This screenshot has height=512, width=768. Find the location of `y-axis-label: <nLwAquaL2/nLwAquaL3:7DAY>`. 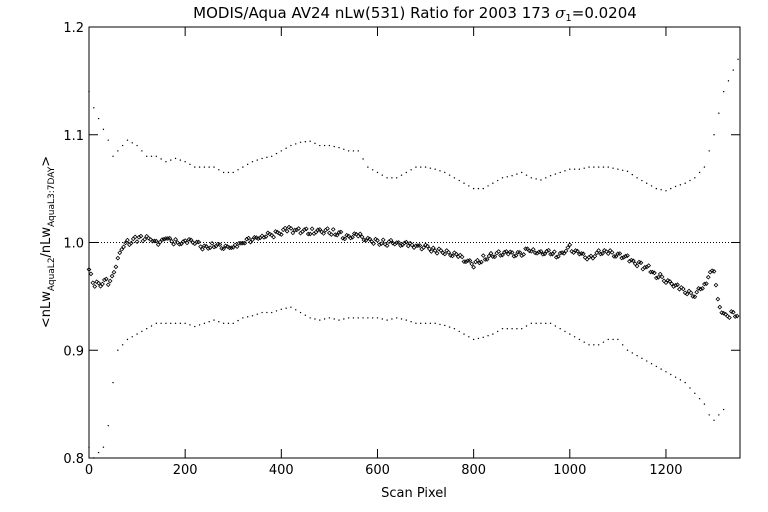

y-axis-label: <nLwAquaL2/nLwAquaL3:7DAY> is located at coordinates (48, 242).